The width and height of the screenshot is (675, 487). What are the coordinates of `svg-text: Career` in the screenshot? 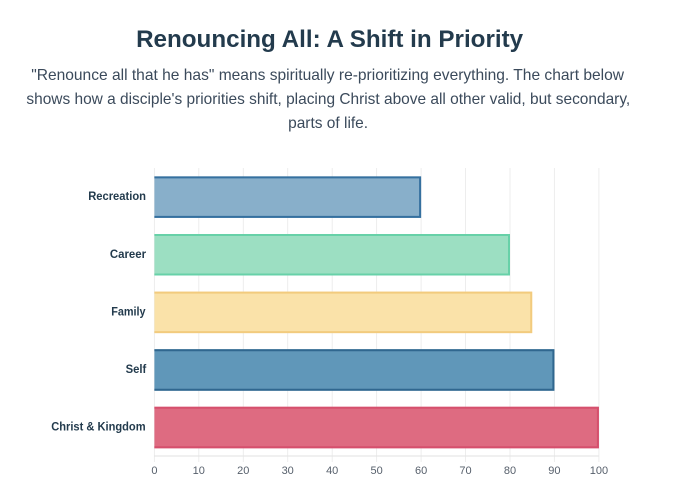 It's located at (128, 255).